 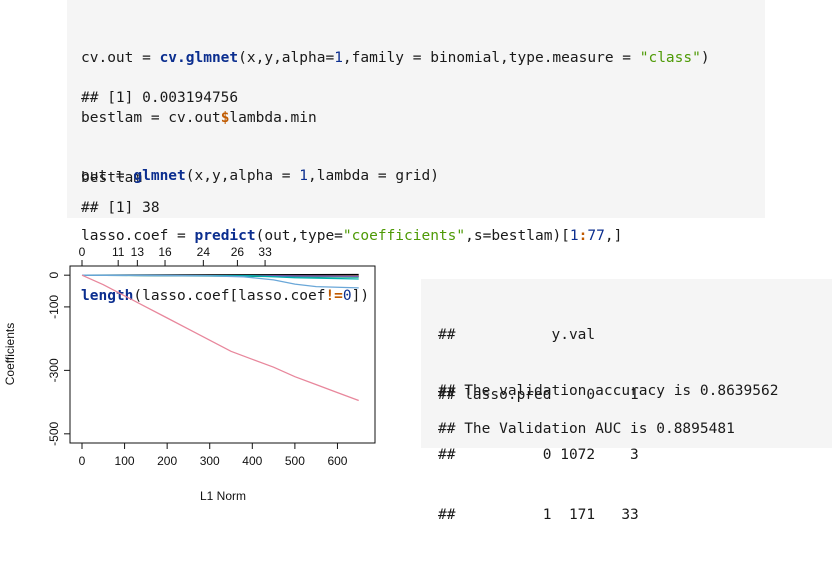 What do you see at coordinates (125, 461) in the screenshot?
I see `x-tick-label: 100` at bounding box center [125, 461].